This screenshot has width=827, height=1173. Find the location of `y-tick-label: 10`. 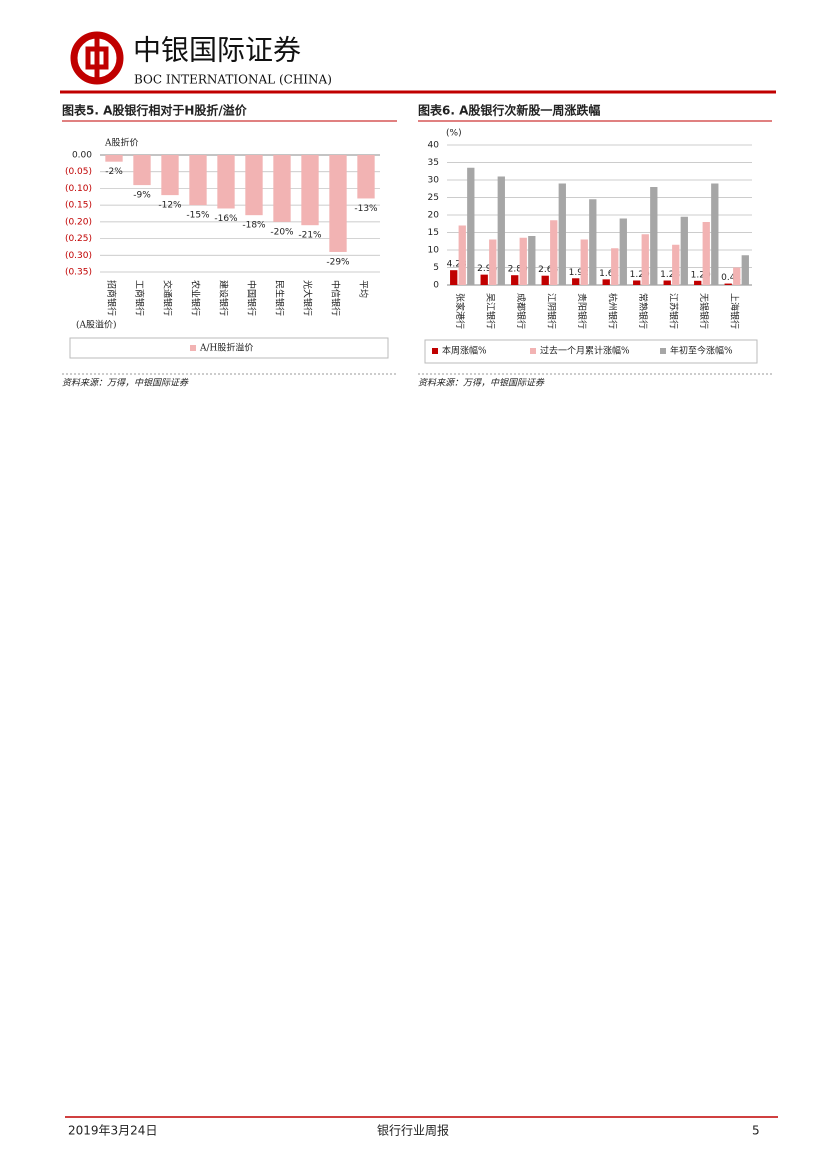

y-tick-label: 10 is located at coordinates (434, 251).